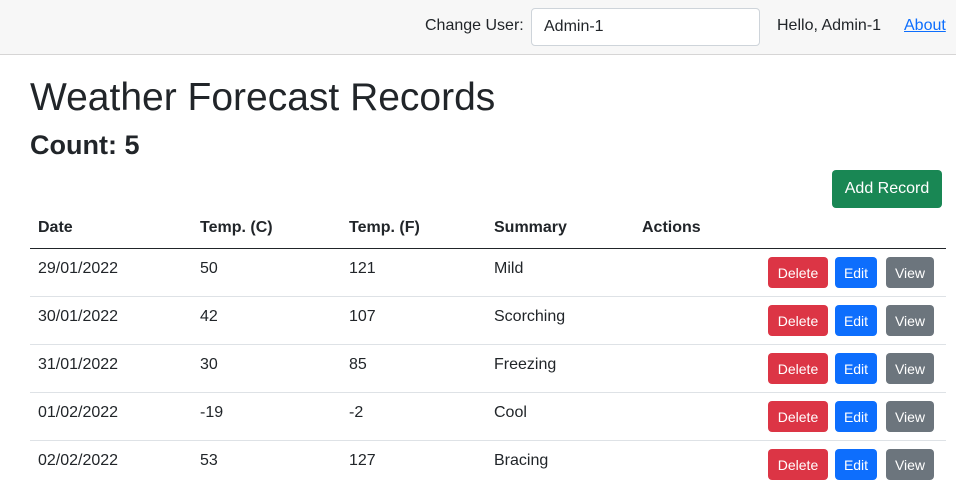  I want to click on table-row: 30/01/2022 42 107 Scorching Delete Edit View, so click(488, 321).